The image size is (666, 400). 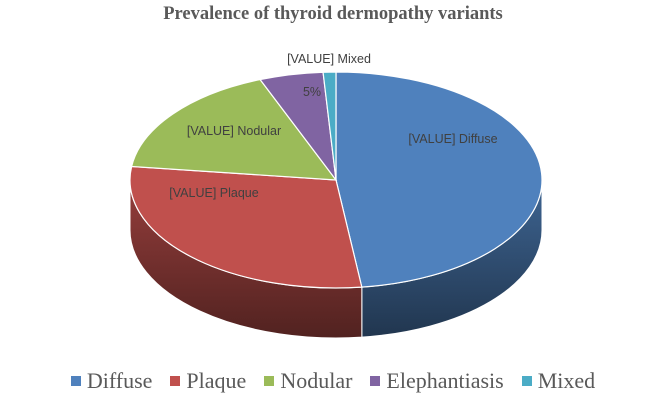 I want to click on legend-item-plaque: Plaque, so click(x=208, y=381).